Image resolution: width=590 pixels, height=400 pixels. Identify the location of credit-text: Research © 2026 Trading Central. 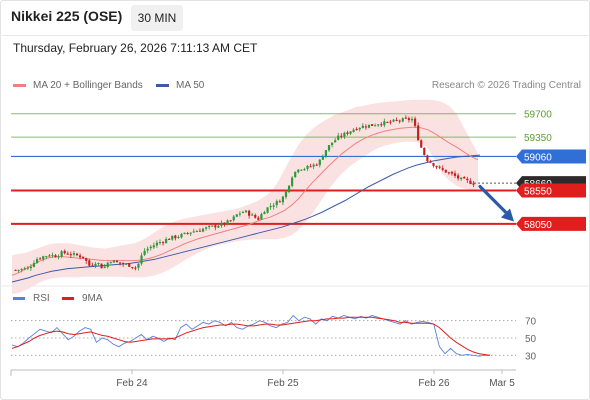
(506, 85).